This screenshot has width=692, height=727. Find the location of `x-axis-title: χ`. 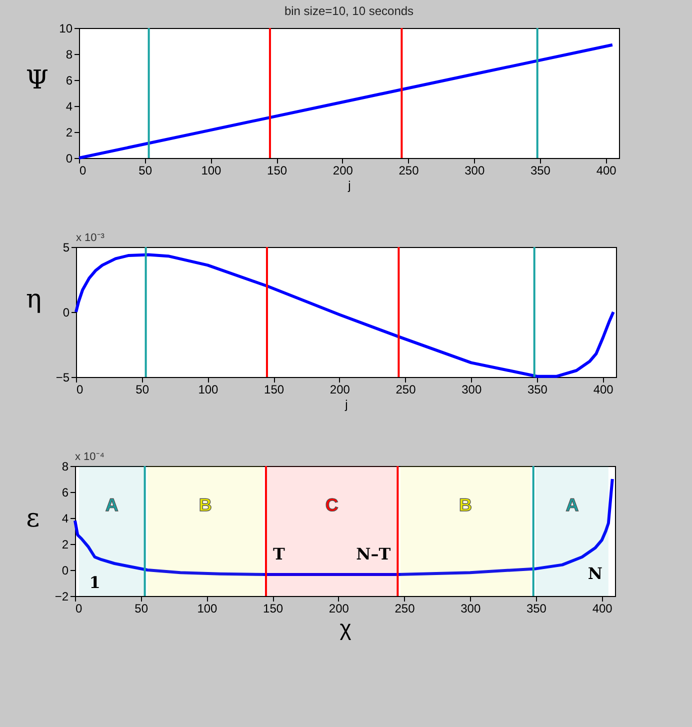

x-axis-title: χ is located at coordinates (346, 628).